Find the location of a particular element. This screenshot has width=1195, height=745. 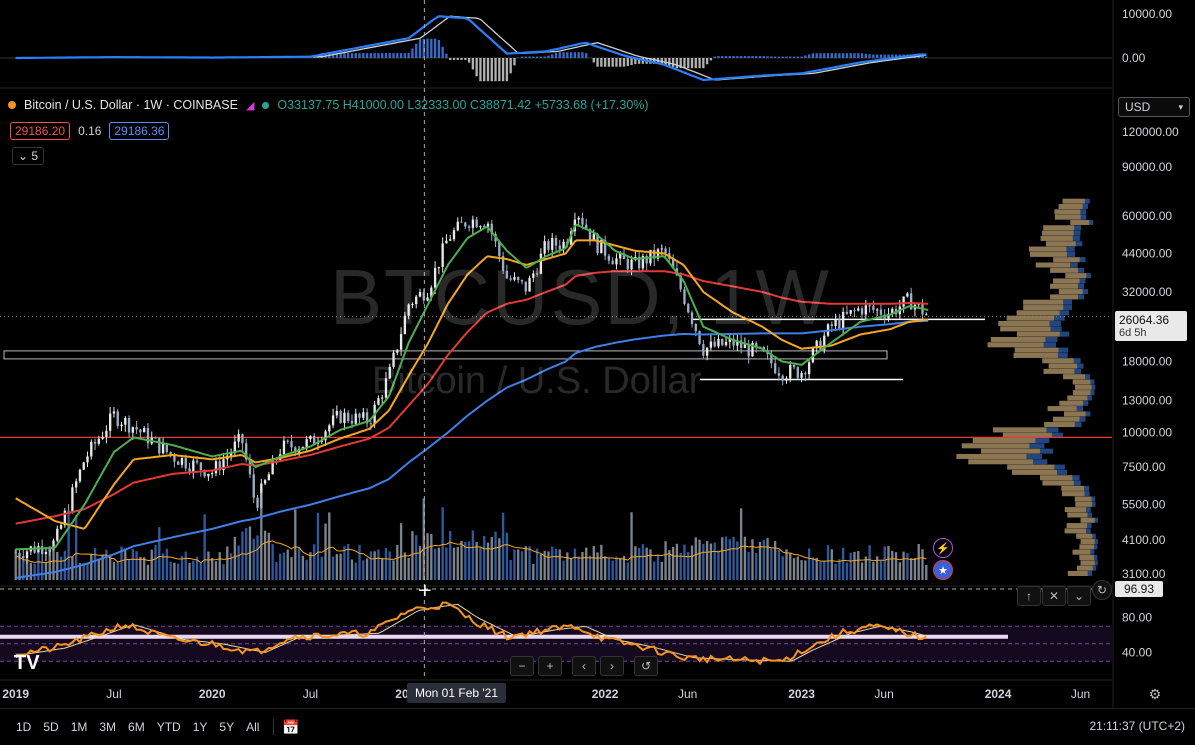

timeframe-1d: 1D is located at coordinates (23, 727).